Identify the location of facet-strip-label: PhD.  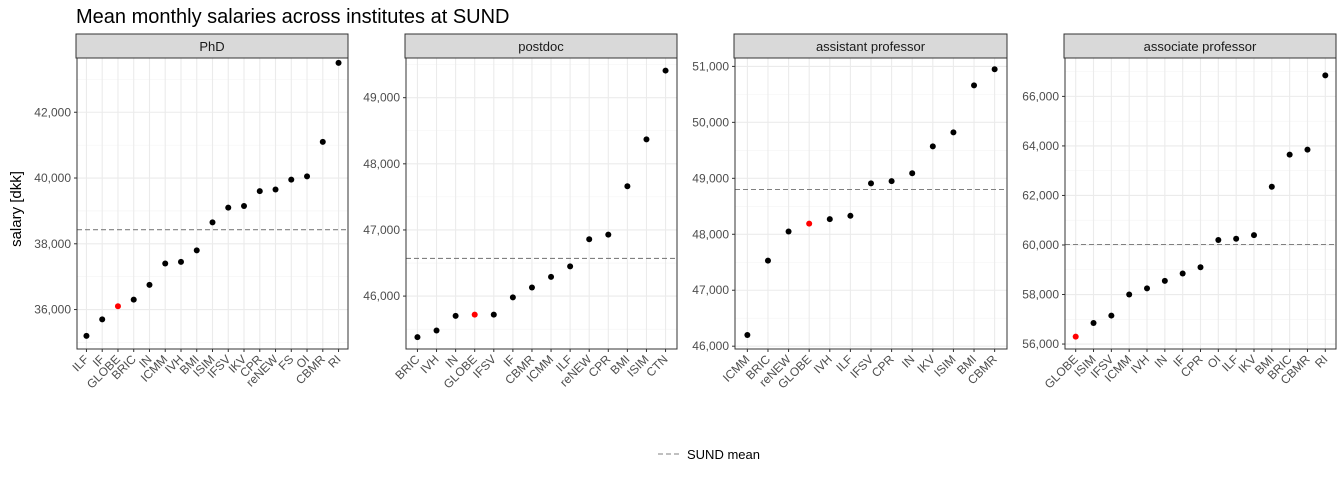
(211, 46).